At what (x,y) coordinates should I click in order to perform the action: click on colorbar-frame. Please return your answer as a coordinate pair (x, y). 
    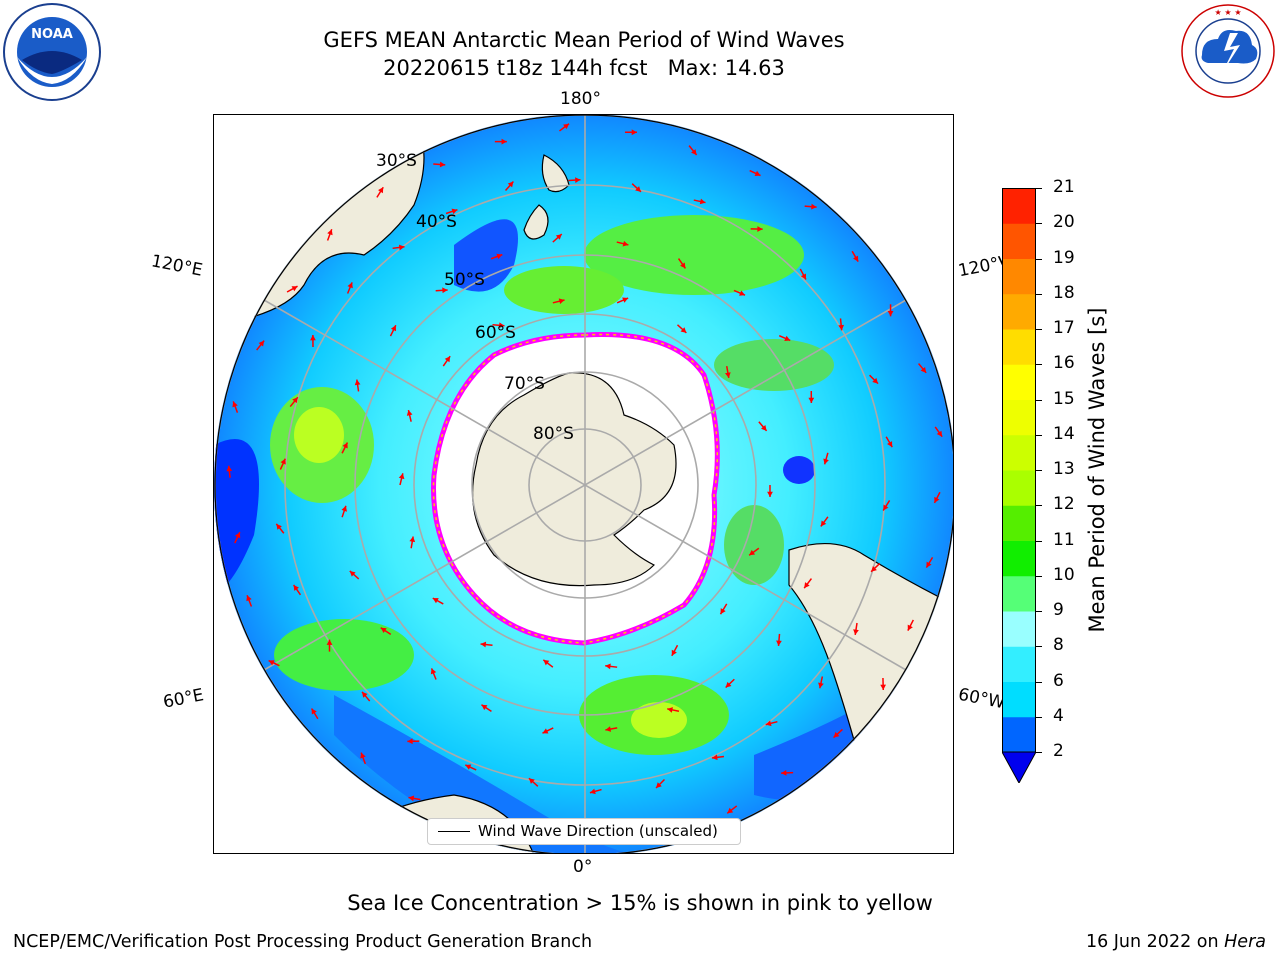
    Looking at the image, I should click on (1019, 470).